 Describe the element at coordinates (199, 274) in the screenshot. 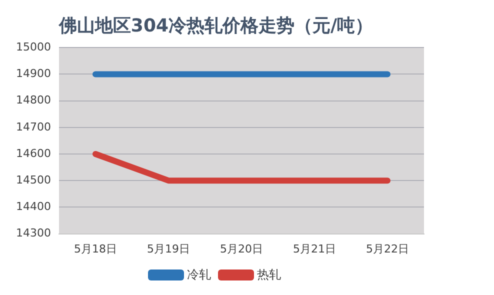

I see `legend-label: 冷轧` at that location.